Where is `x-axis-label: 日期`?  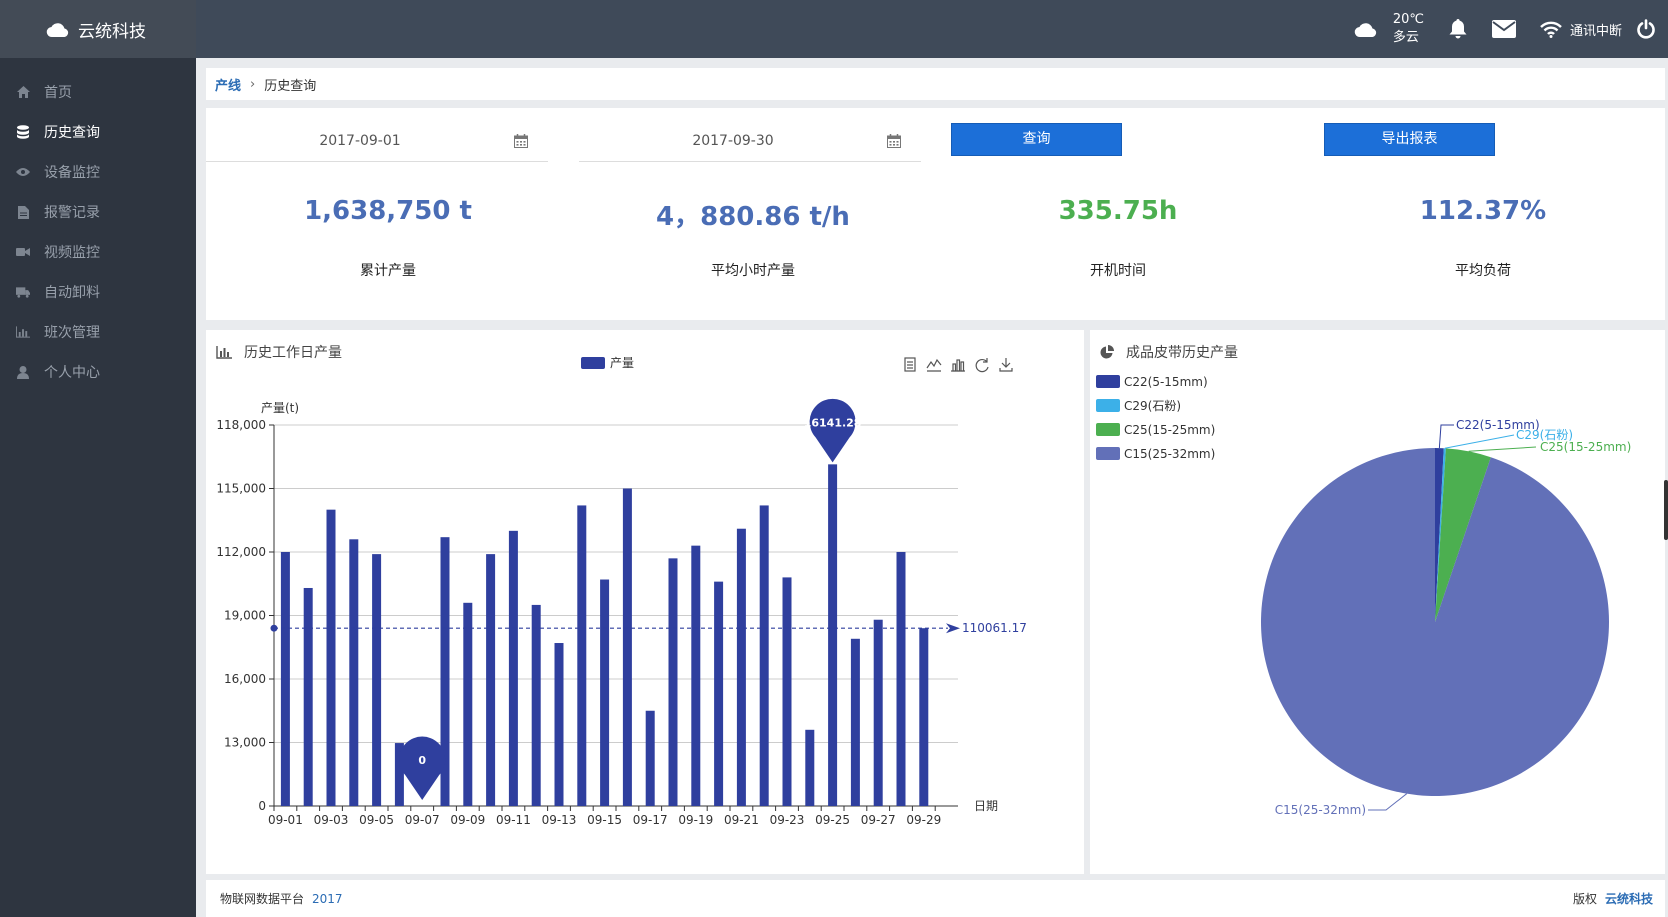
x-axis-label: 日期 is located at coordinates (986, 806).